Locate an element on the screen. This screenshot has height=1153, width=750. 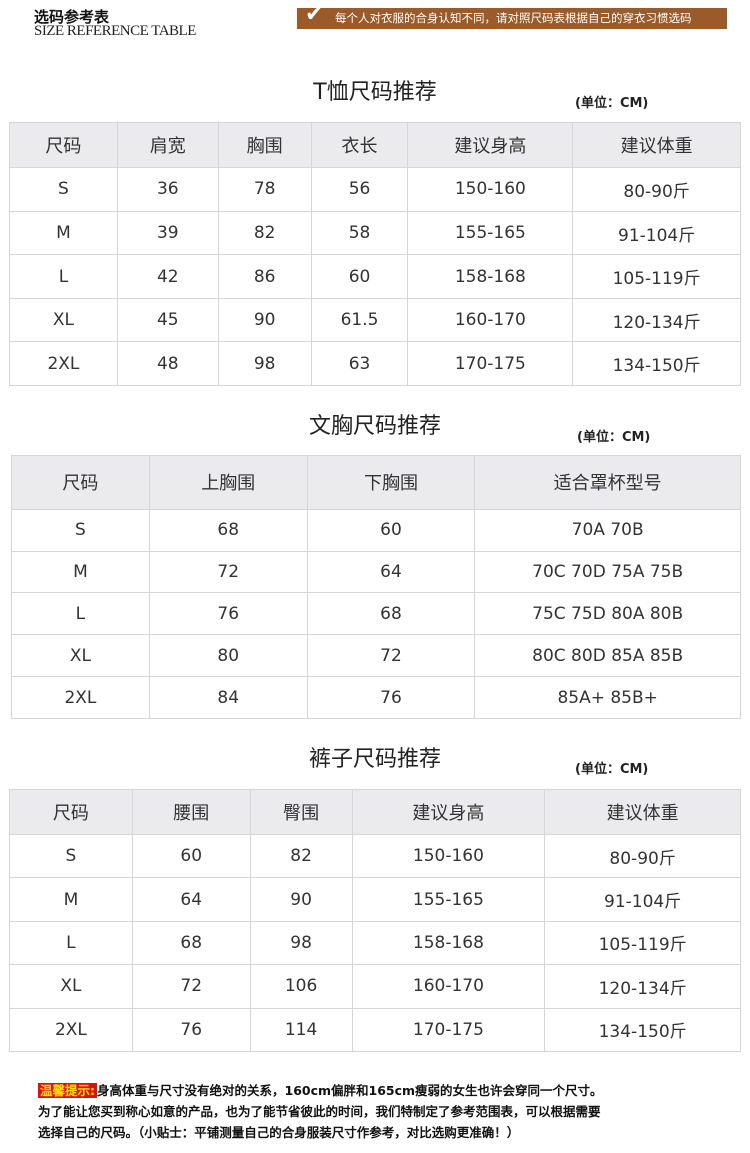
tips-label: 温馨提示: is located at coordinates (67, 1090).